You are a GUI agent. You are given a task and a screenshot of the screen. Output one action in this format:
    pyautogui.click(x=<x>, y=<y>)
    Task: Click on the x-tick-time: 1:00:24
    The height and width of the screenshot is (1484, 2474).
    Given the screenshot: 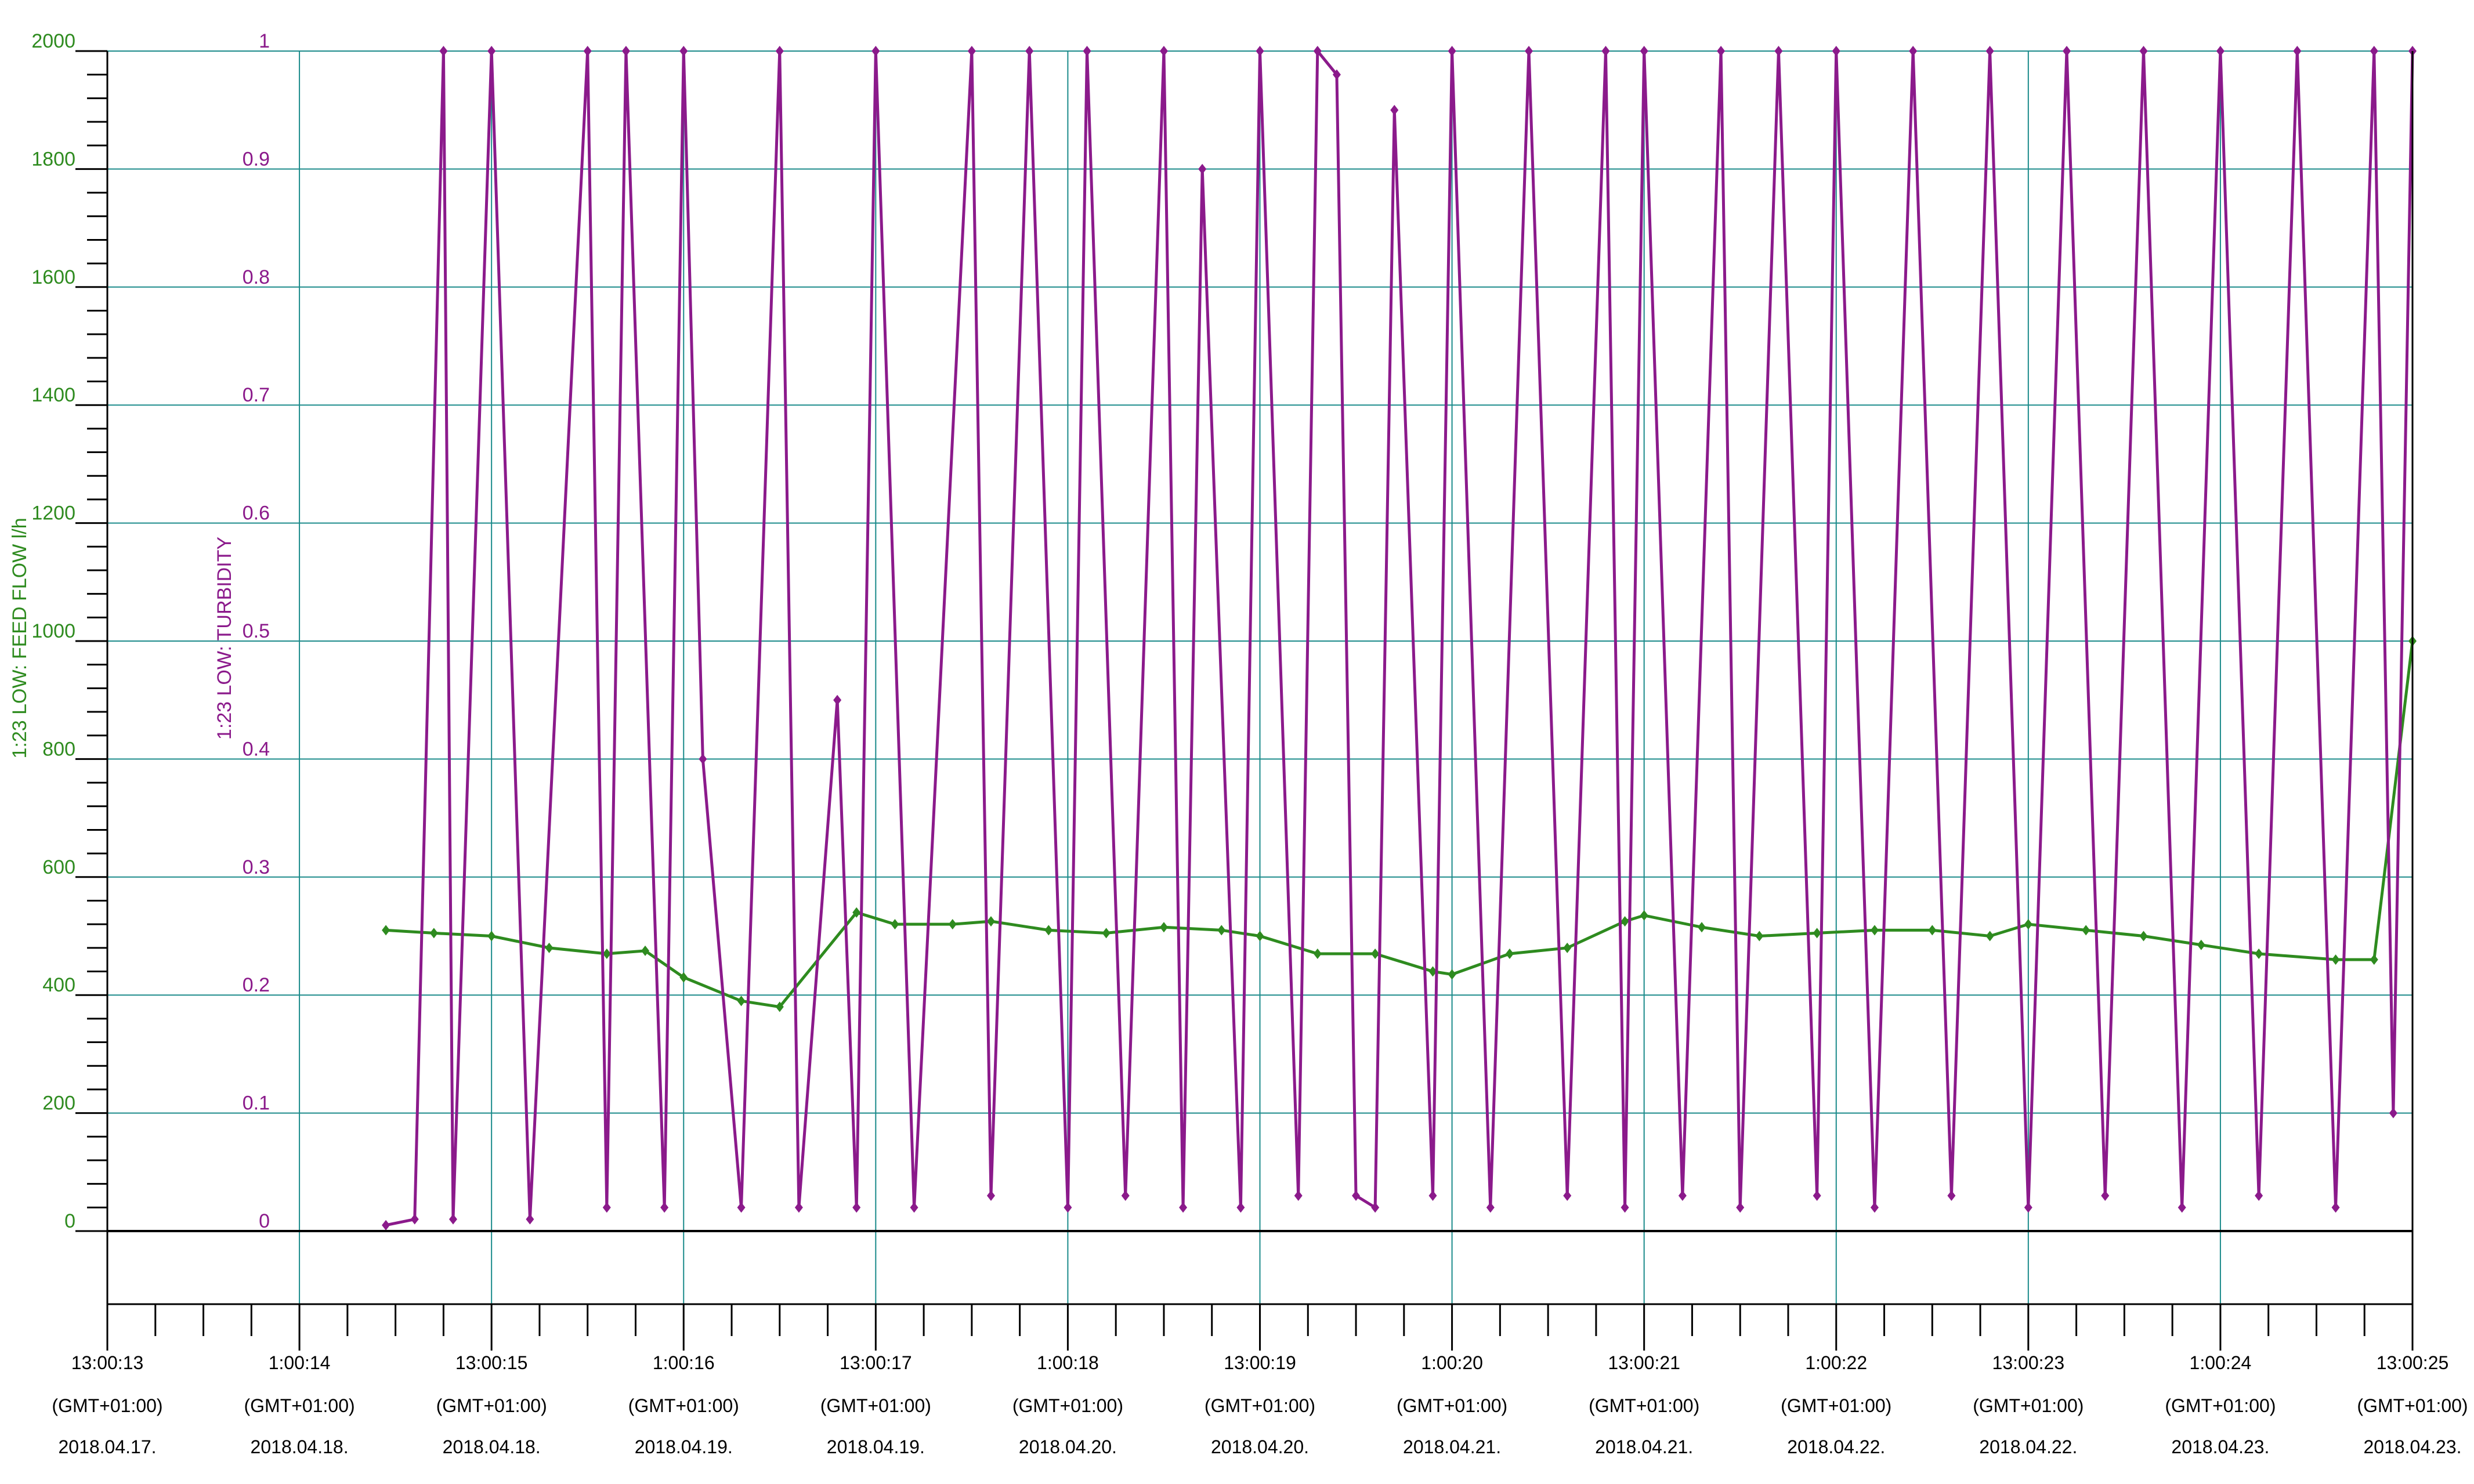 What is the action you would take?
    pyautogui.click(x=2221, y=1362)
    